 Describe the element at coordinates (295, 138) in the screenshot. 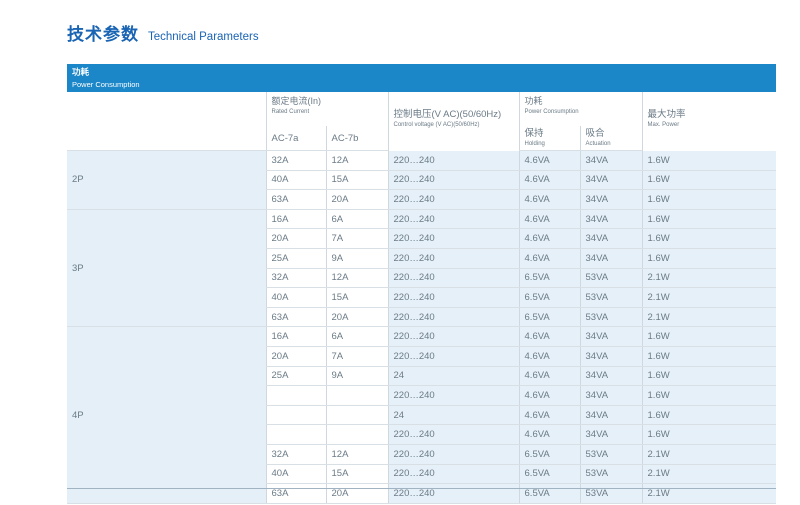

I see `header-ac7a: AC-7a` at that location.